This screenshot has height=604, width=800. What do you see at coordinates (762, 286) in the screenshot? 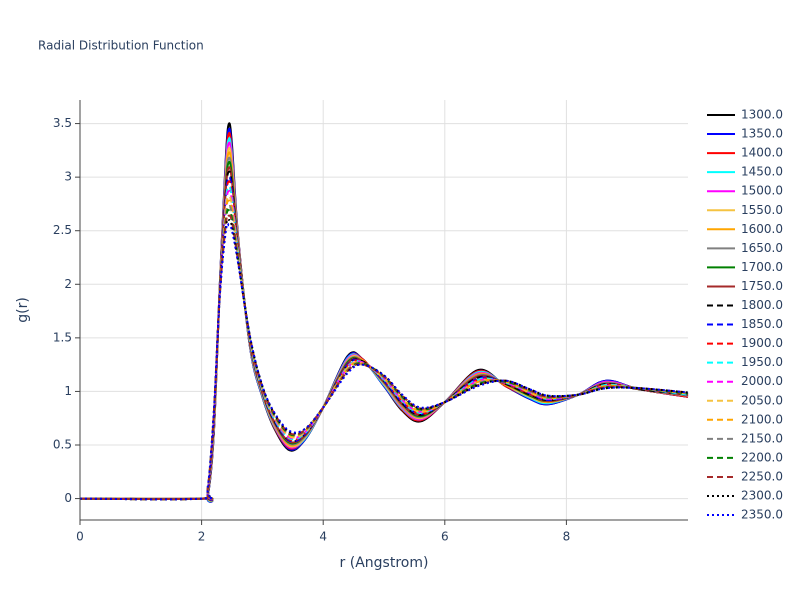
I see `legend-label: 1750.0` at bounding box center [762, 286].